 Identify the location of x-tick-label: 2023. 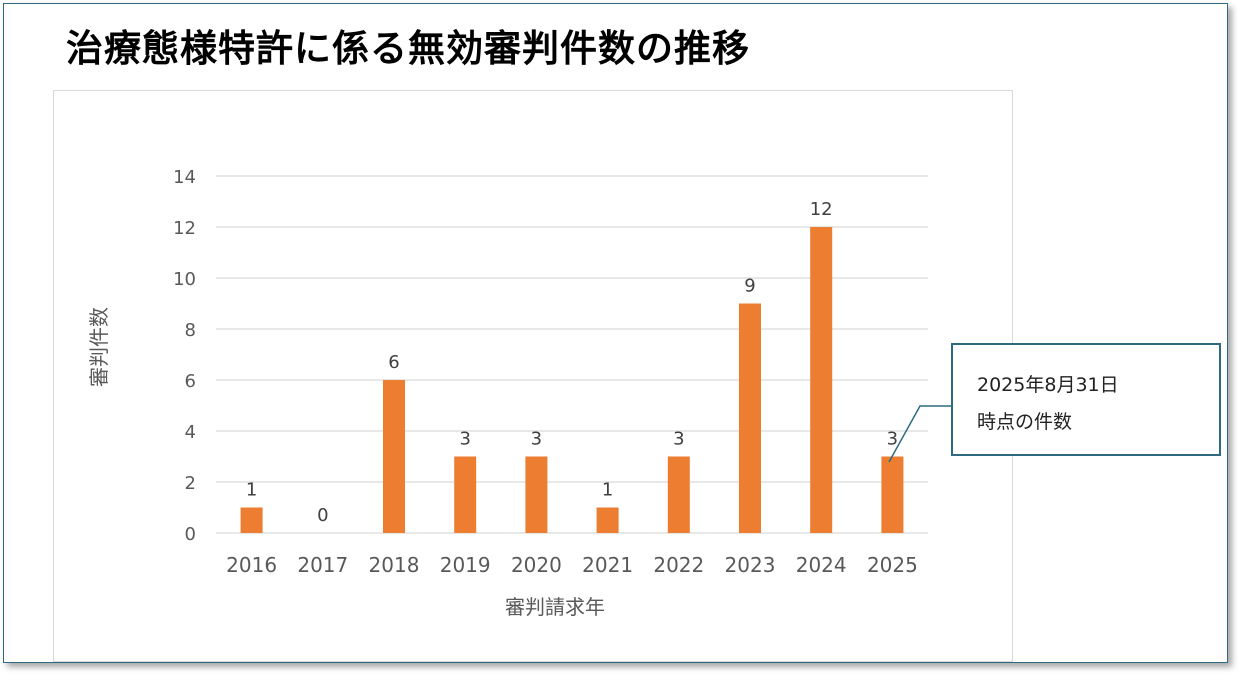
(750, 565).